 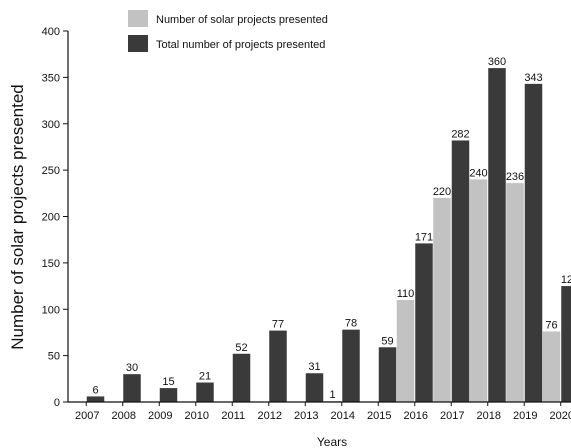 What do you see at coordinates (525, 416) in the screenshot?
I see `x-tick-label: 2019` at bounding box center [525, 416].